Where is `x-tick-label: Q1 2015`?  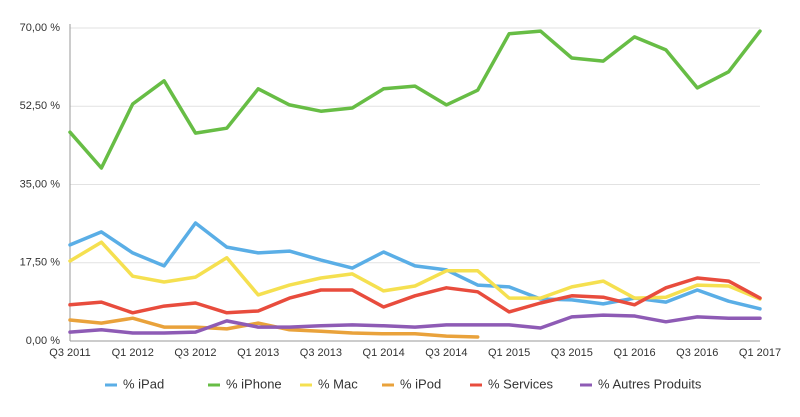 x-tick-label: Q1 2015 is located at coordinates (509, 353).